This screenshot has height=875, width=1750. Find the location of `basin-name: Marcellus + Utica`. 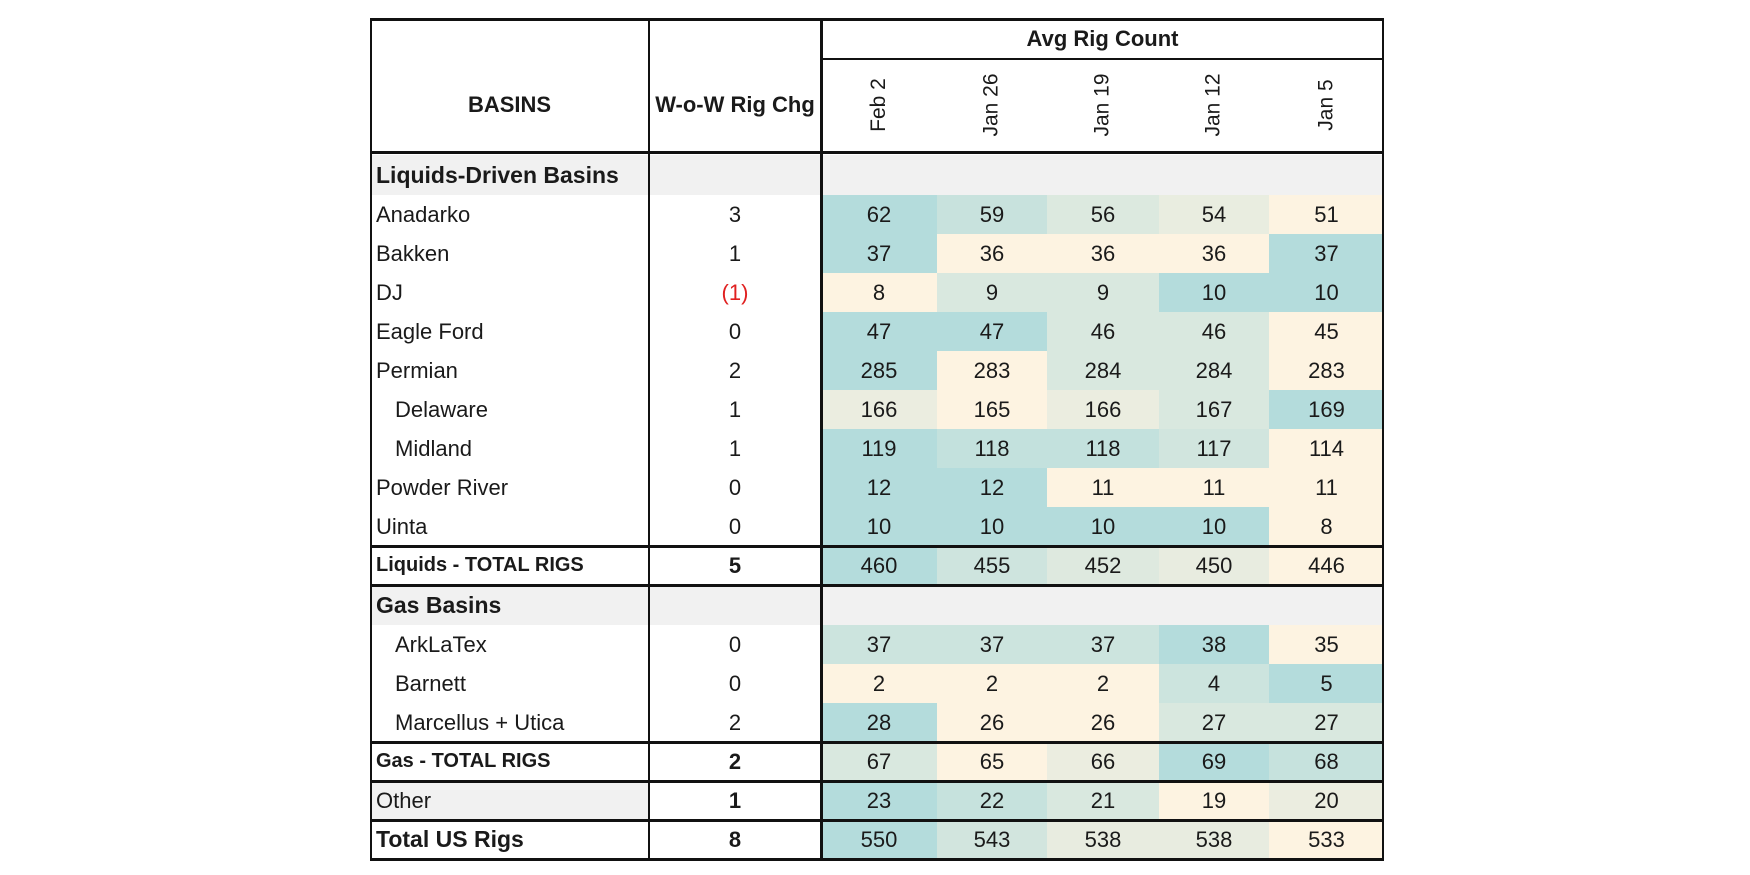

basin-name: Marcellus + Utica is located at coordinates (480, 722).